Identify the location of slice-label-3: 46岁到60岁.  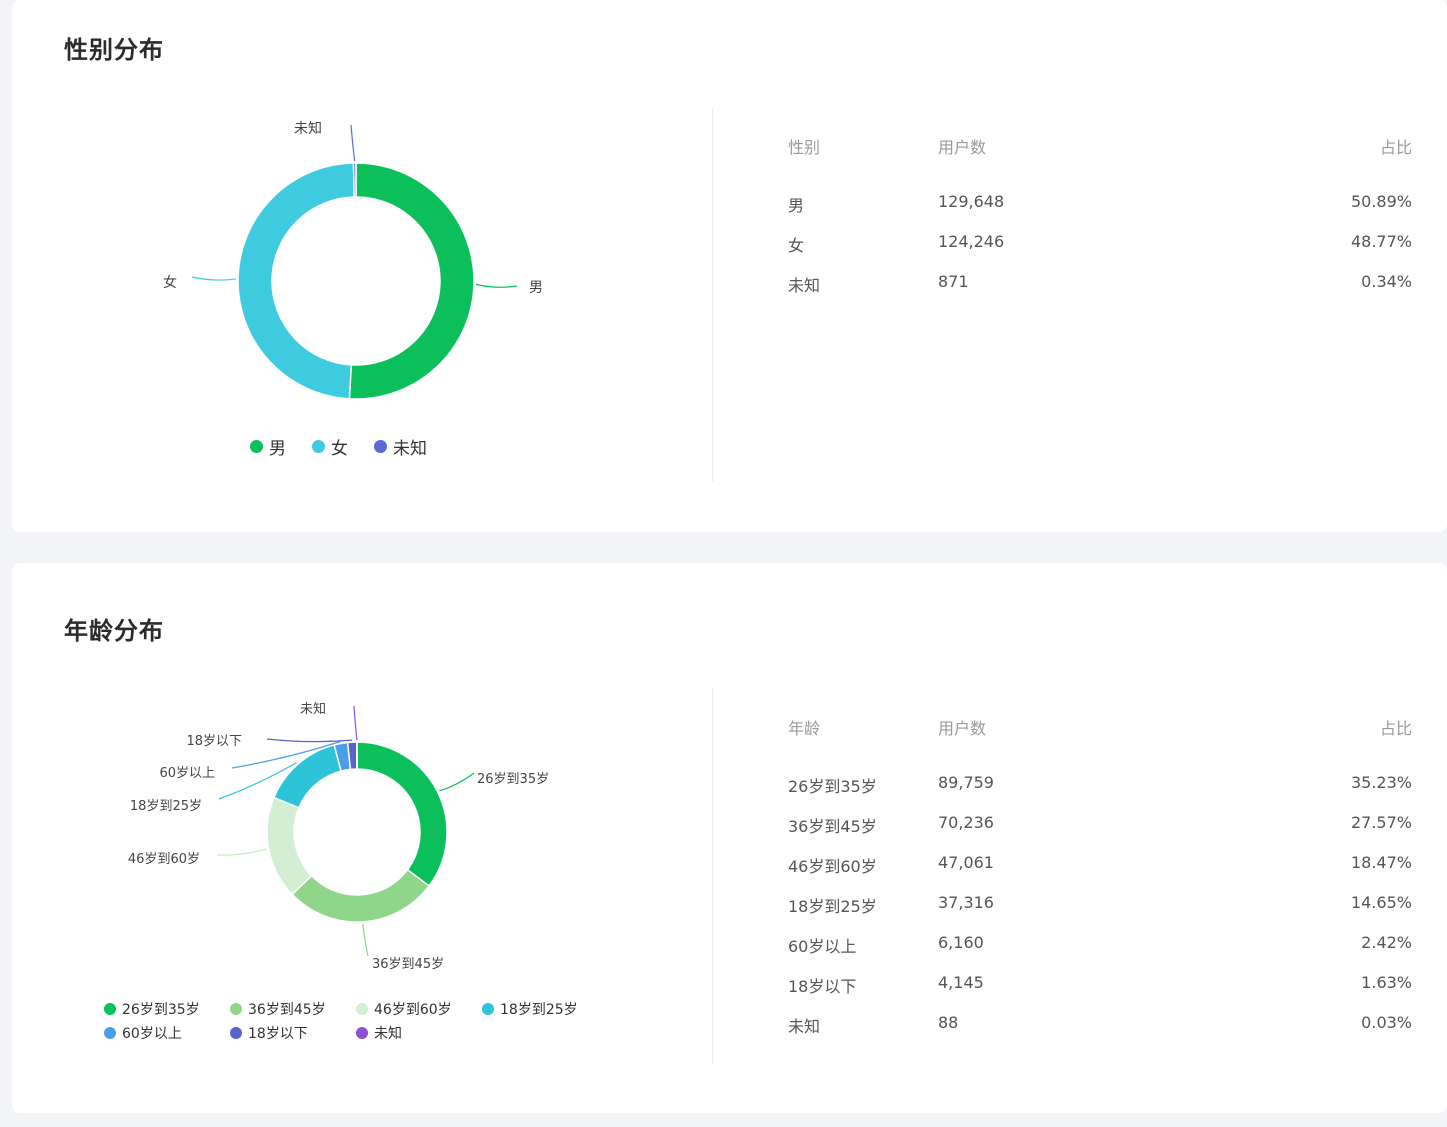
(164, 859).